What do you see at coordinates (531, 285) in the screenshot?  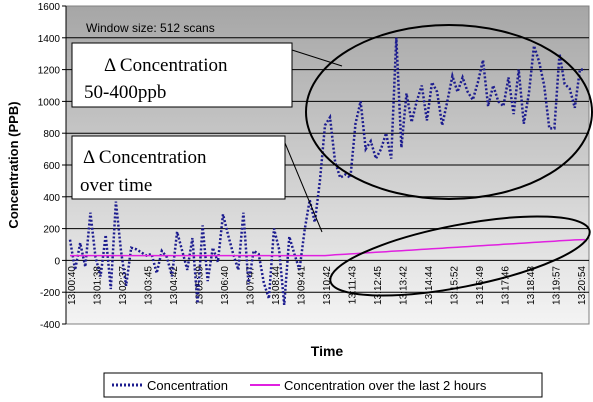 I see `x-tick-label: 13:18:48` at bounding box center [531, 285].